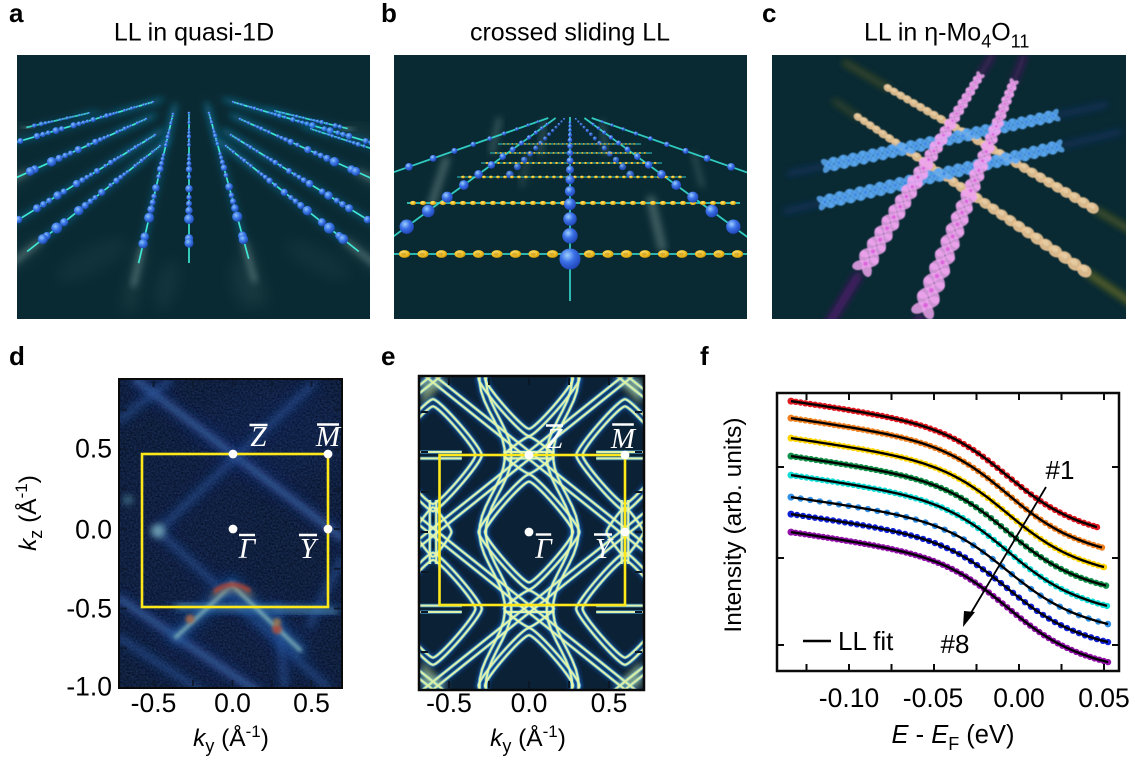  What do you see at coordinates (704, 356) in the screenshot?
I see `svg-text: f` at bounding box center [704, 356].